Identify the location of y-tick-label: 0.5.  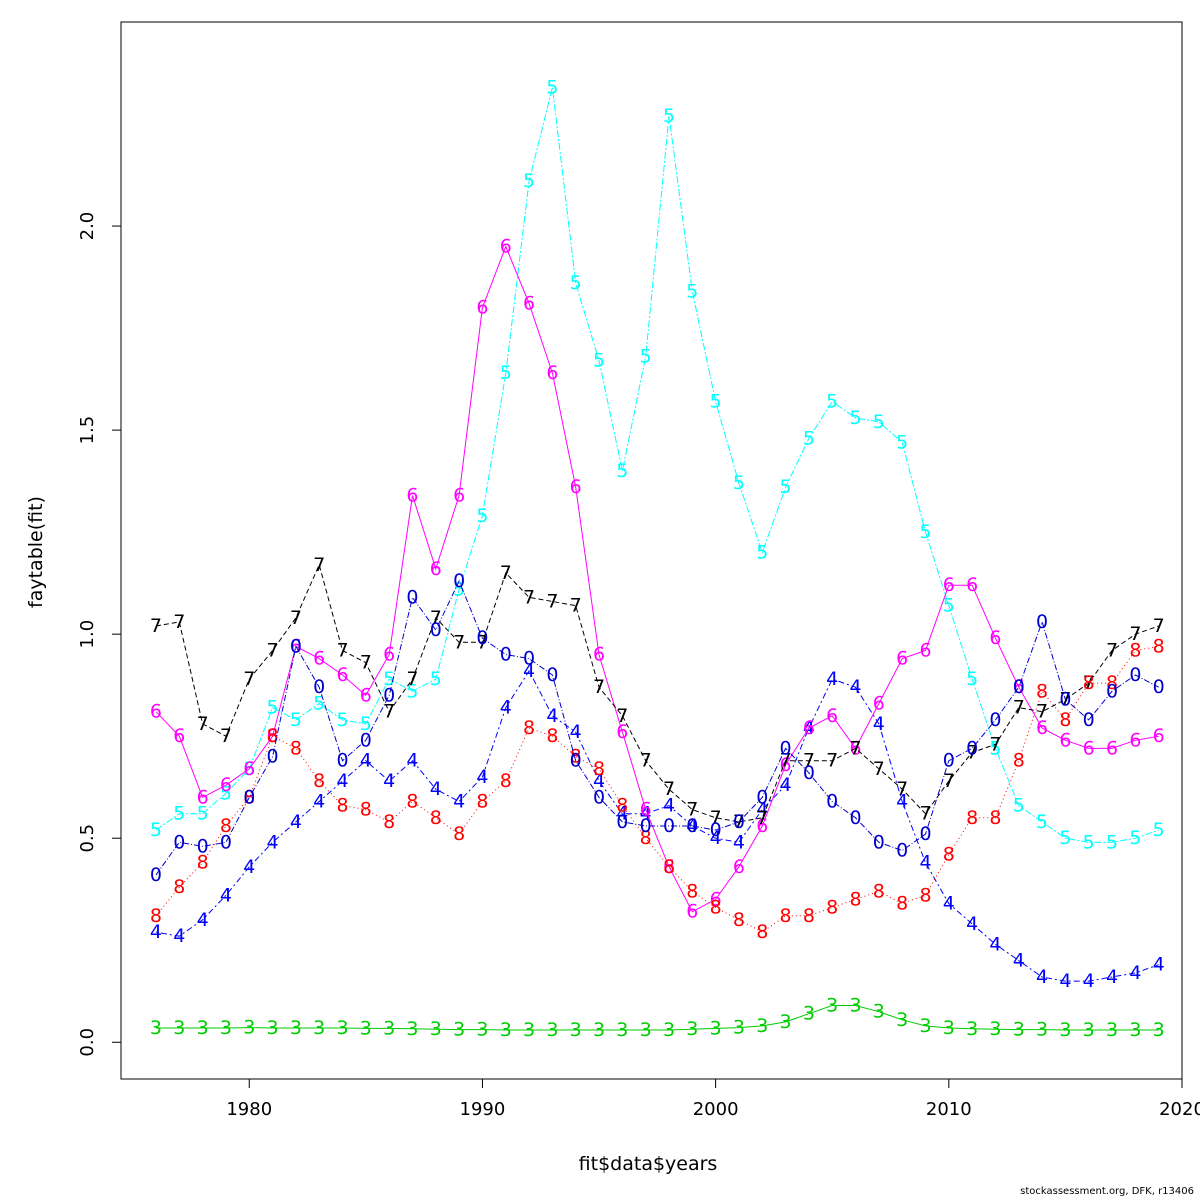
(87, 838).